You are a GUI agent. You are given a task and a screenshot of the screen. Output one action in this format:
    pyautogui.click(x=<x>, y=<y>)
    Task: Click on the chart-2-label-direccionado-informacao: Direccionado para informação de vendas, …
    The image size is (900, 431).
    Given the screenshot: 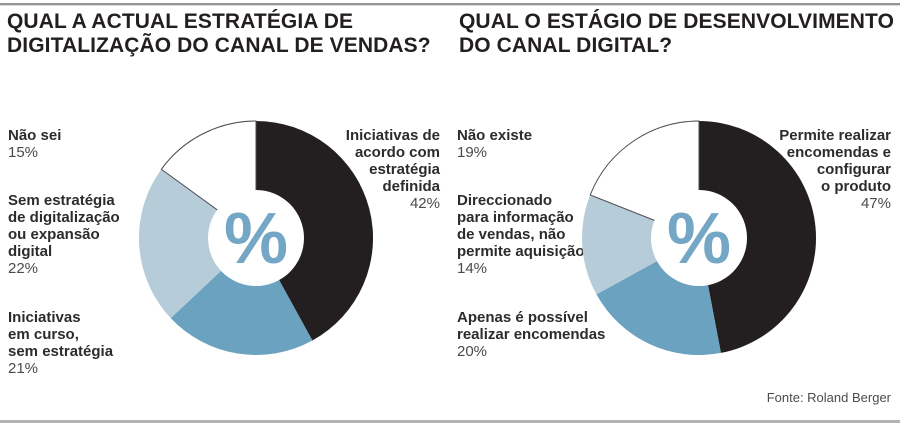 What is the action you would take?
    pyautogui.click(x=521, y=234)
    